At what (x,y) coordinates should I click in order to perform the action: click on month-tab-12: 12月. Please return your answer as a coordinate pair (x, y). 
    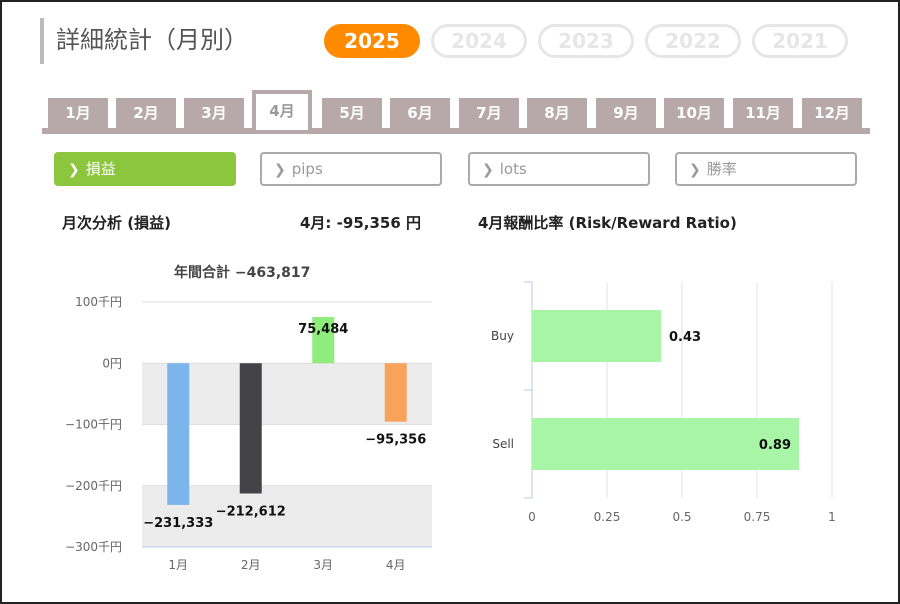
    Looking at the image, I should click on (832, 113).